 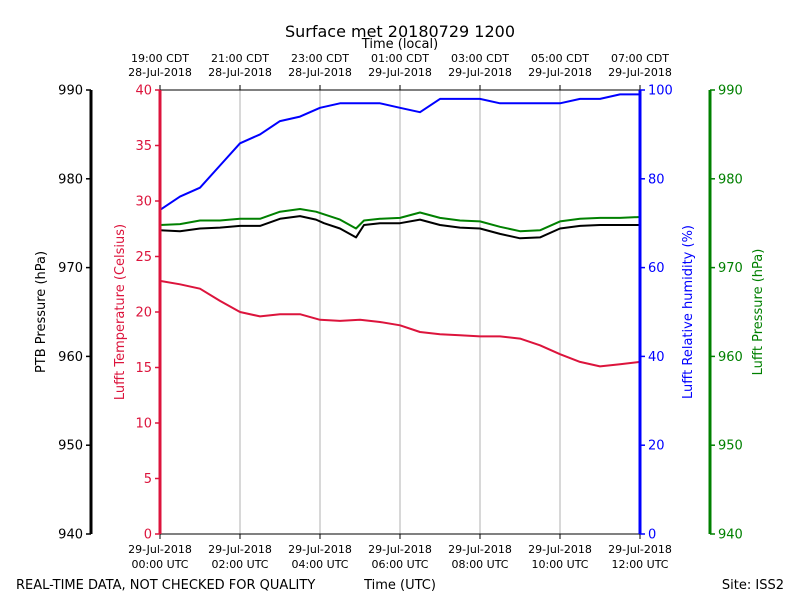 What do you see at coordinates (319, 564) in the screenshot?
I see `x-tick-label-utc: 04:00 UTC` at bounding box center [319, 564].